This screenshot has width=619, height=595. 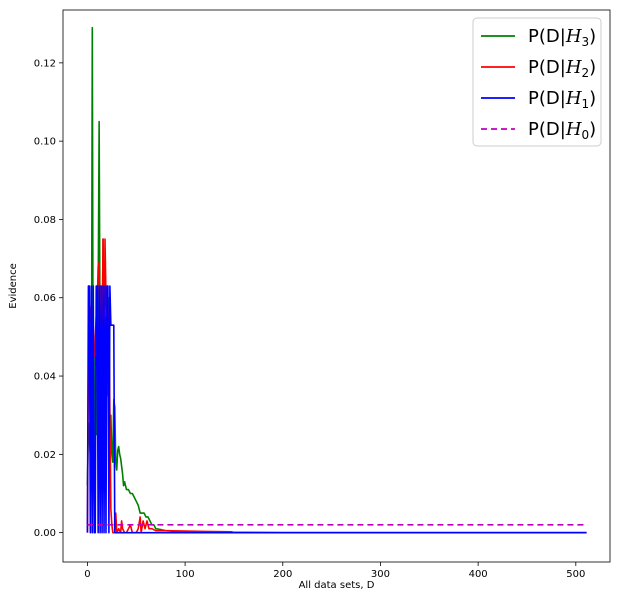 I want to click on x-tick-label: 200, so click(x=282, y=574).